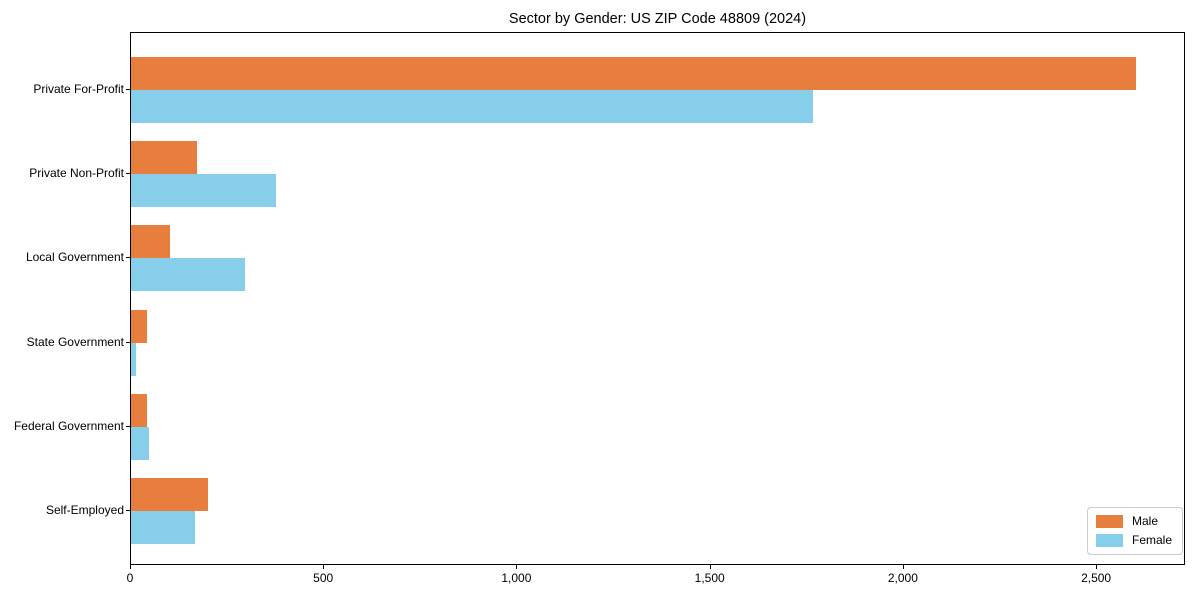 The height and width of the screenshot is (600, 1200). Describe the element at coordinates (74, 257) in the screenshot. I see `y-axis-label-local-government: Local Government` at that location.